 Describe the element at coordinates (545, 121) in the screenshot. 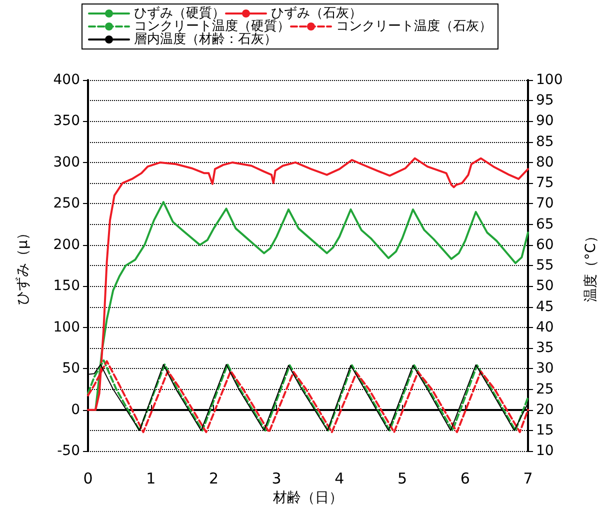

I see `y2-tick-label: 90` at that location.